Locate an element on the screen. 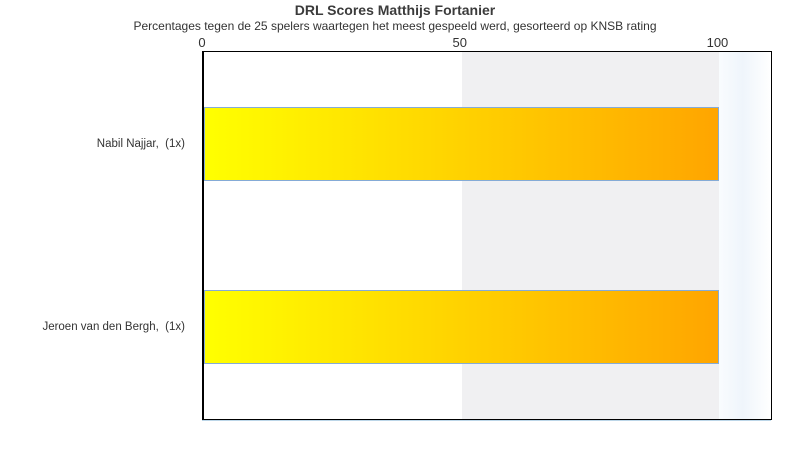 The height and width of the screenshot is (450, 790). x-axis: 0 50 100 is located at coordinates (484, 42).